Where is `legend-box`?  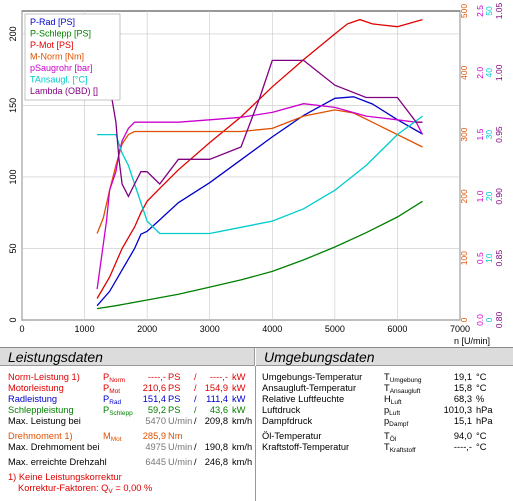 legend-box is located at coordinates (72, 57).